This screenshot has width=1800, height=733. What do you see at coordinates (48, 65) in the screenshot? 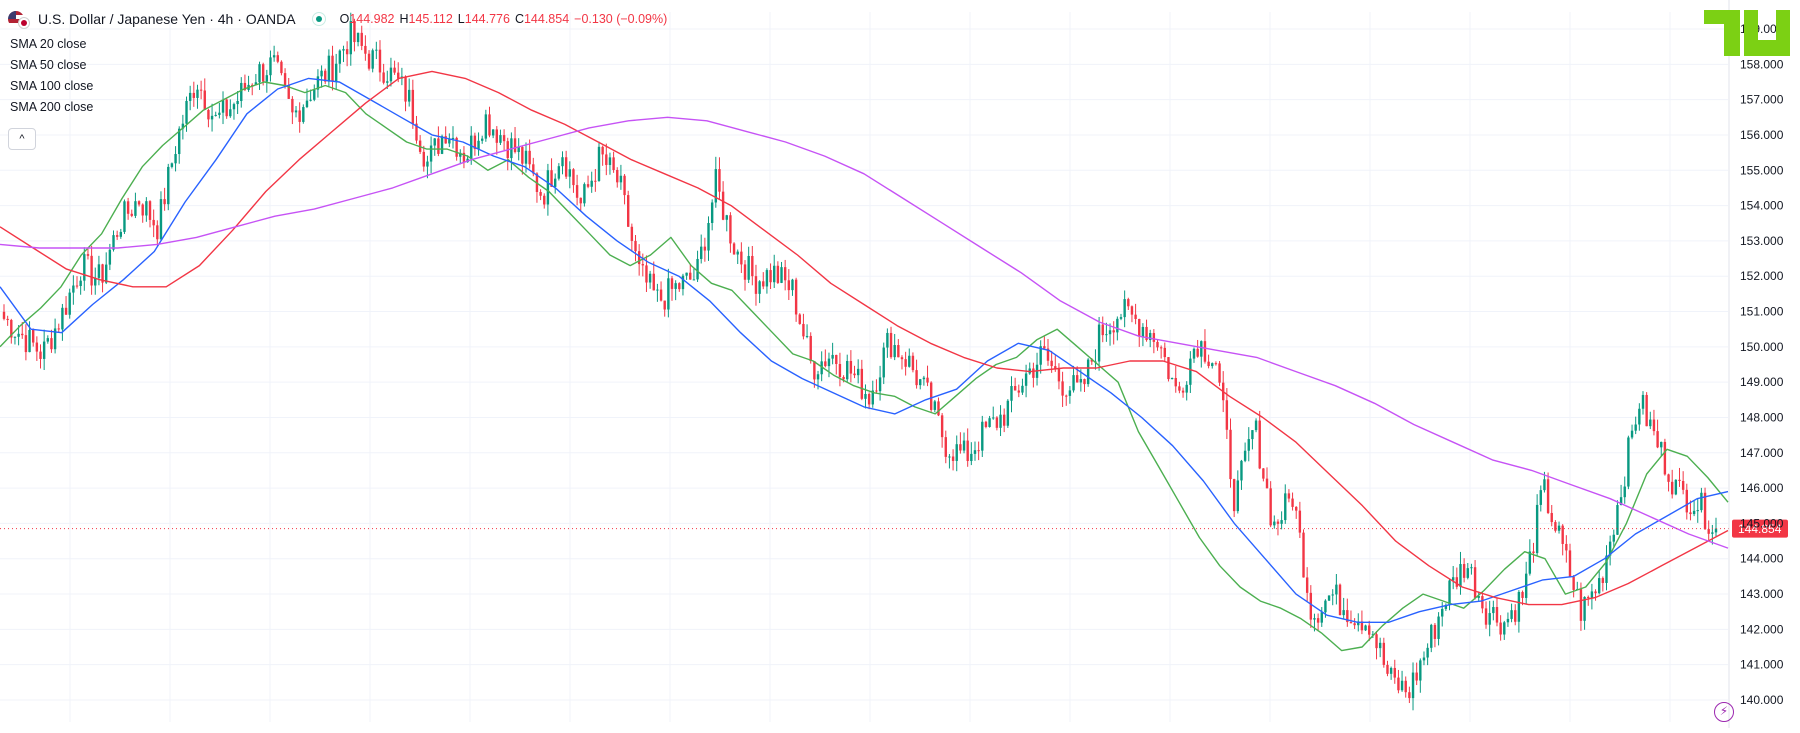
I see `legend-sma50: SMA 50 close` at bounding box center [48, 65].